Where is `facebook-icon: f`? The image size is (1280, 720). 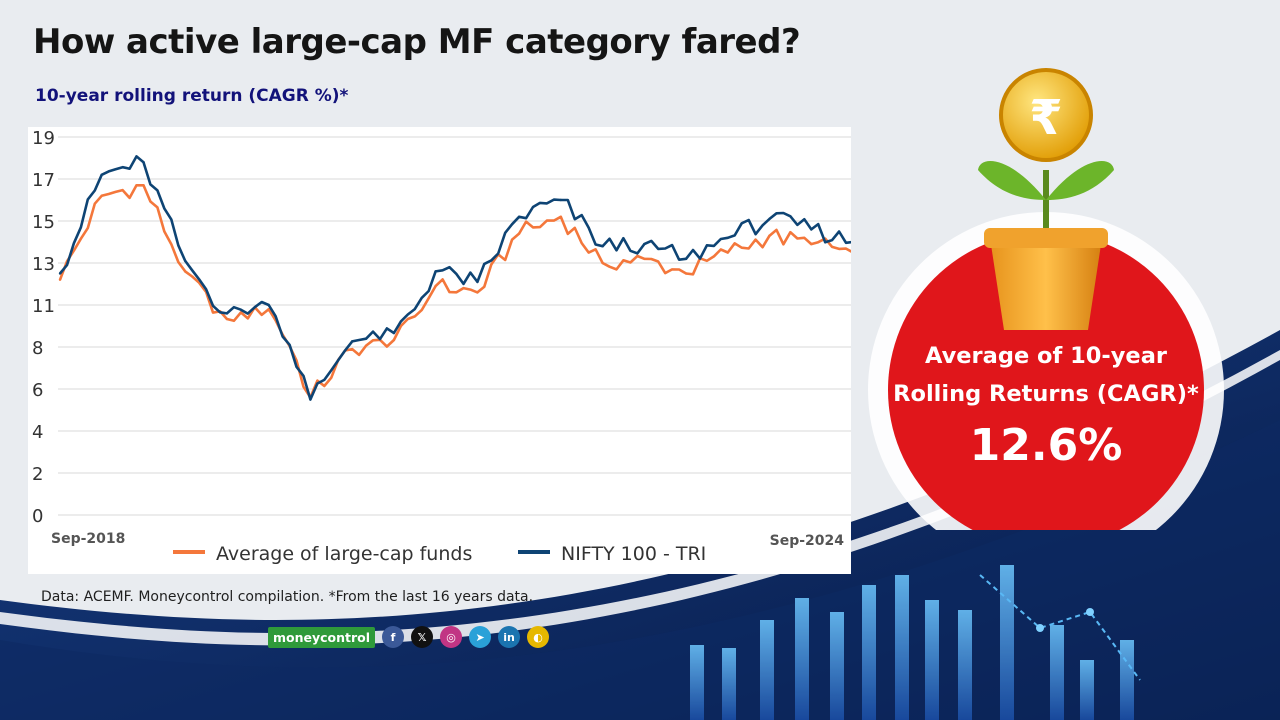
facebook-icon: f is located at coordinates (393, 637).